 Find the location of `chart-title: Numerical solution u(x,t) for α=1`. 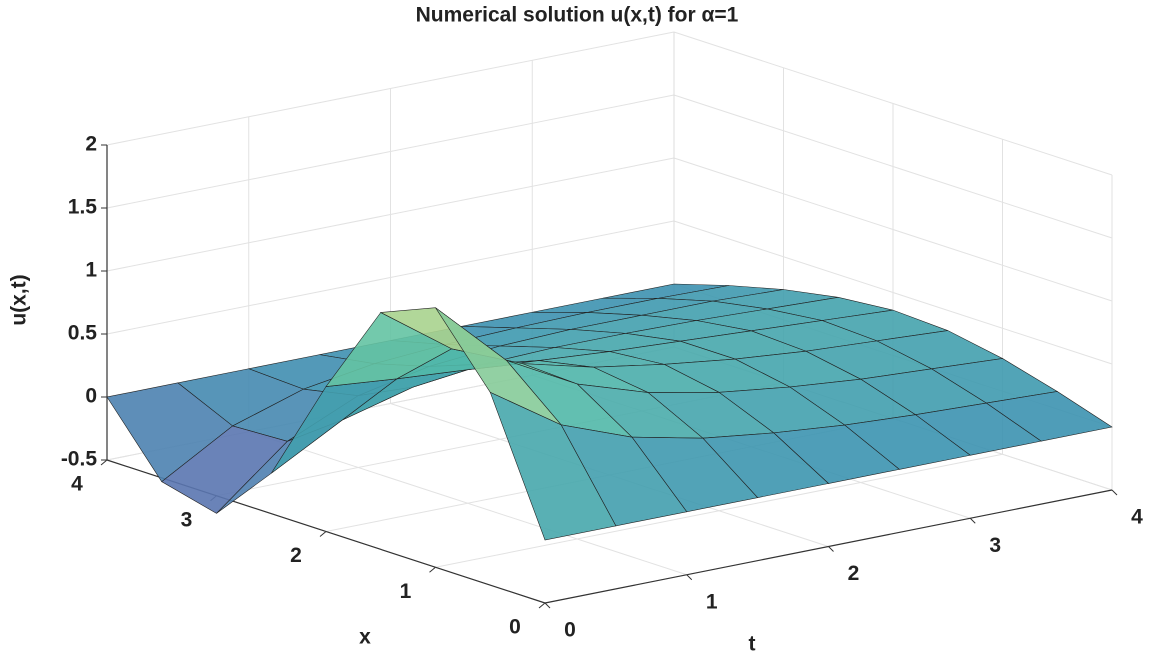

chart-title: Numerical solution u(x,t) for α=1 is located at coordinates (577, 15).